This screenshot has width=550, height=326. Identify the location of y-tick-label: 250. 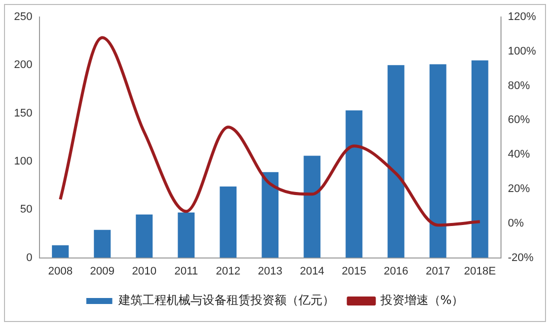
(23, 17).